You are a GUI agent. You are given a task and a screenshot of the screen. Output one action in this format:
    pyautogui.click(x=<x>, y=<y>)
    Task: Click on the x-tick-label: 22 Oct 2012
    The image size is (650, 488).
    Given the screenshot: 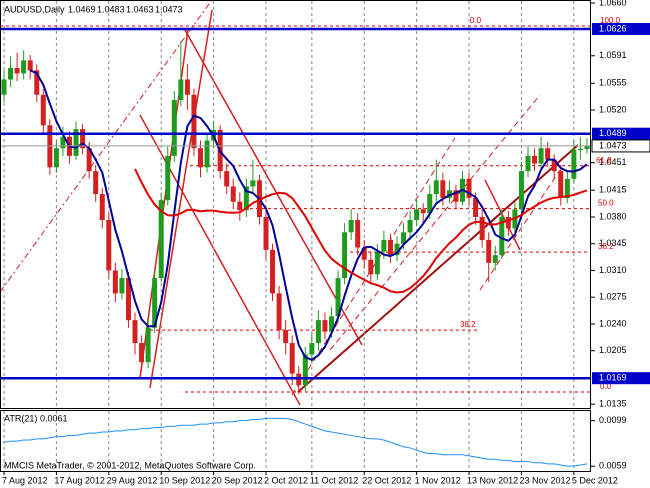 What is the action you would take?
    pyautogui.click(x=386, y=480)
    